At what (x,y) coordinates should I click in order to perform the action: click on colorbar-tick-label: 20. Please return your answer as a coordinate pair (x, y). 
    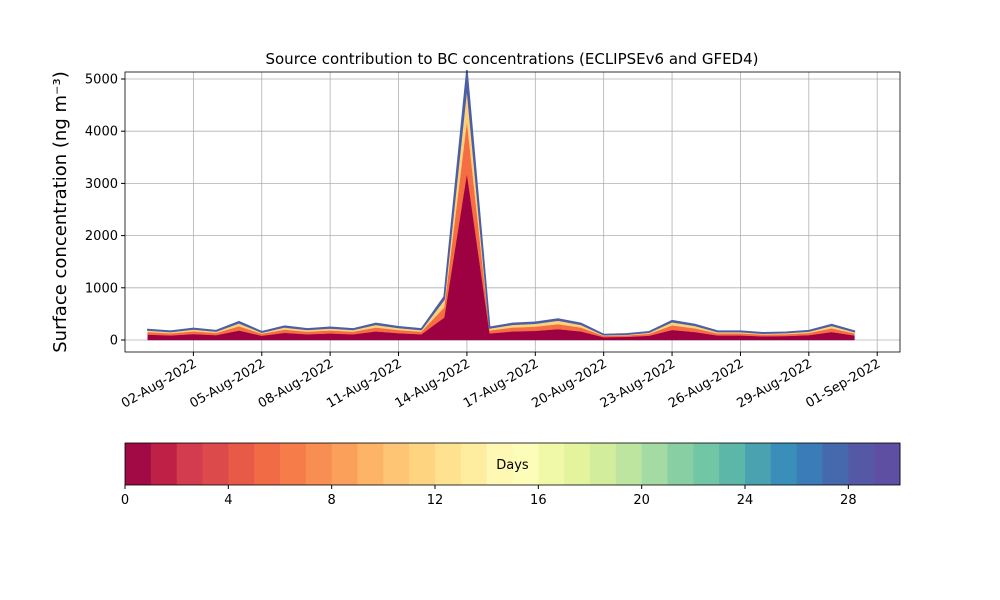
    Looking at the image, I should click on (641, 500).